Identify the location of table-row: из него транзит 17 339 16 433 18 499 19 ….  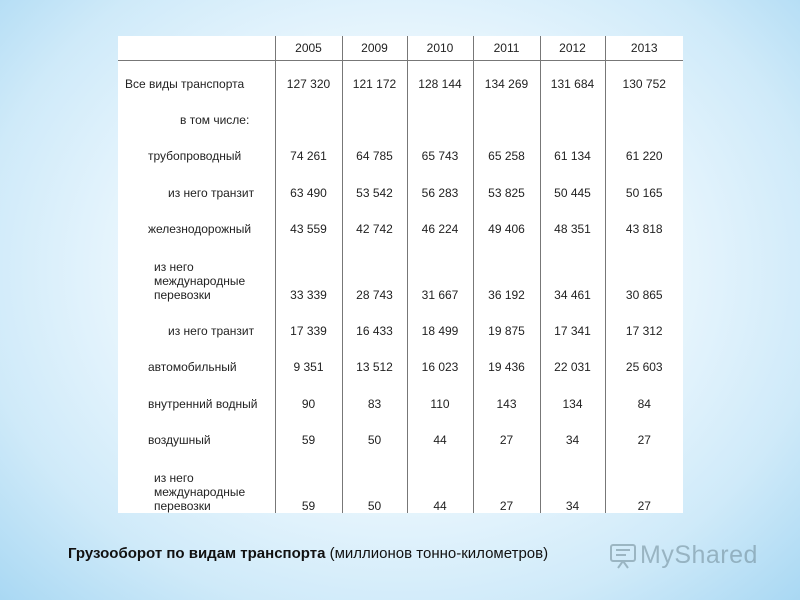
(400, 320).